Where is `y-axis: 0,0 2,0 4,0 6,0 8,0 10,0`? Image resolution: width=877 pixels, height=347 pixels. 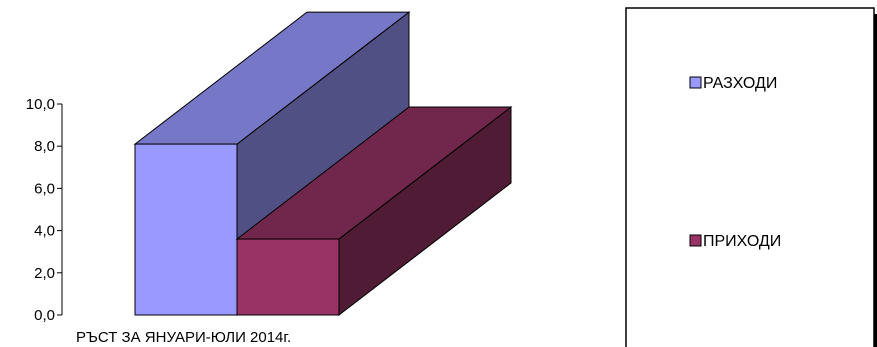
y-axis: 0,0 2,0 4,0 6,0 8,0 10,0 is located at coordinates (44, 210).